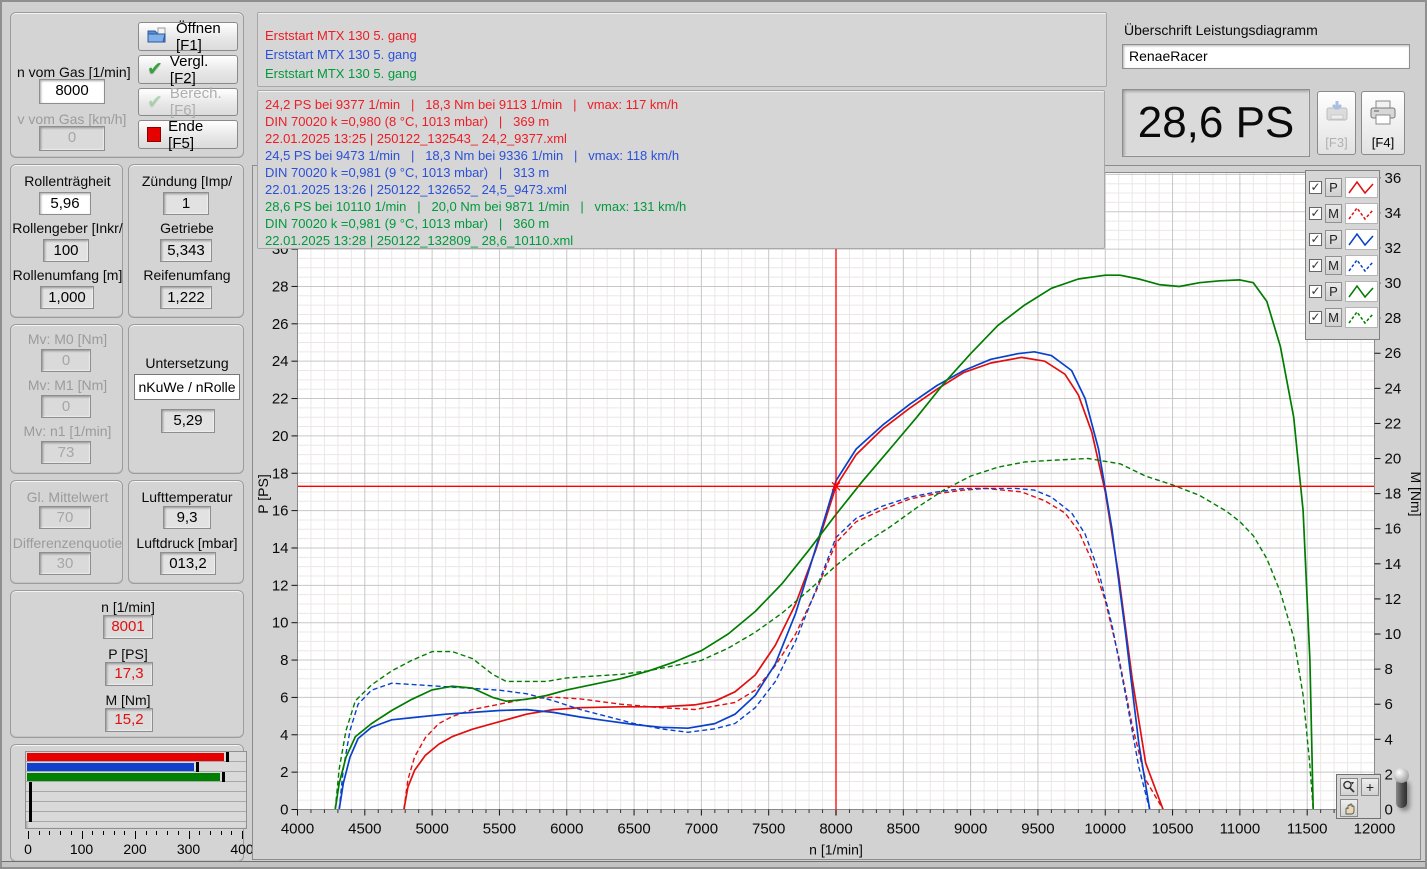 The height and width of the screenshot is (869, 1427). Describe the element at coordinates (67, 385) in the screenshot. I see `mv-m1-label: Mv: M1 [Nm]` at that location.